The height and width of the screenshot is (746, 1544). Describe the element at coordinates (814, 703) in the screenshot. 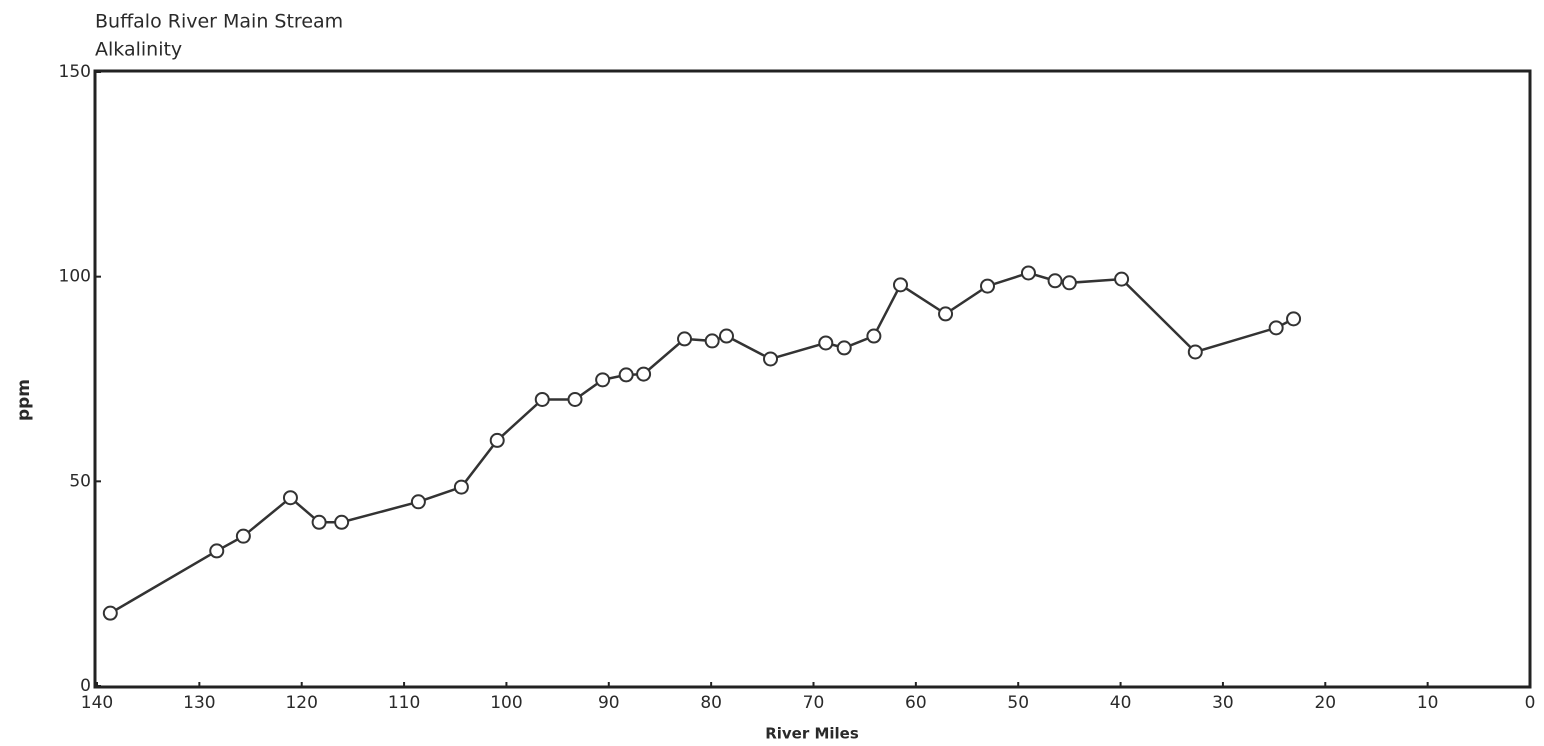

I see `x-tick-label: 70` at that location.